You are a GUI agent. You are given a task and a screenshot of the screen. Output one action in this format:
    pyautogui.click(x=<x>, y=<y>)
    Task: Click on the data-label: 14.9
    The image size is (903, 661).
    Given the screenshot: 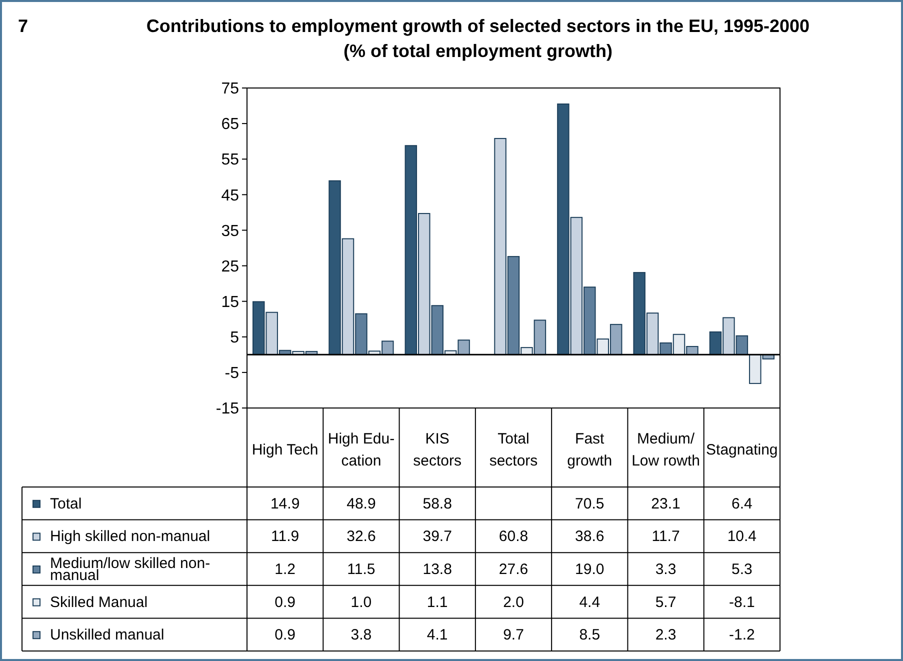 What is the action you would take?
    pyautogui.click(x=285, y=503)
    